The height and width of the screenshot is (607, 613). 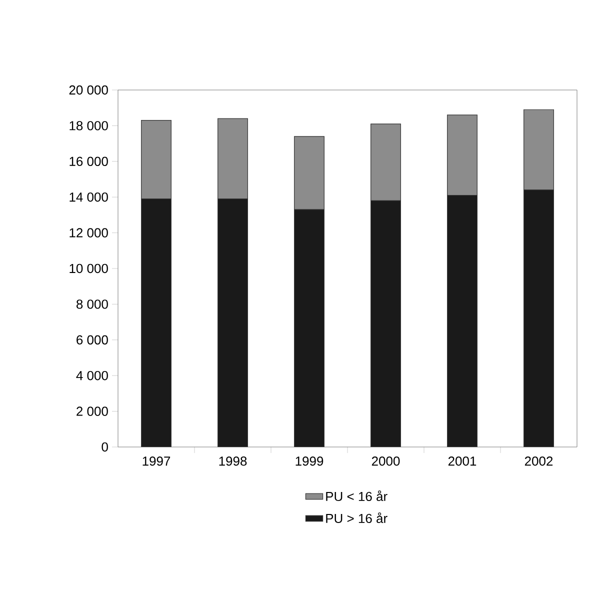 I want to click on x-tick-label: 2001, so click(x=462, y=461).